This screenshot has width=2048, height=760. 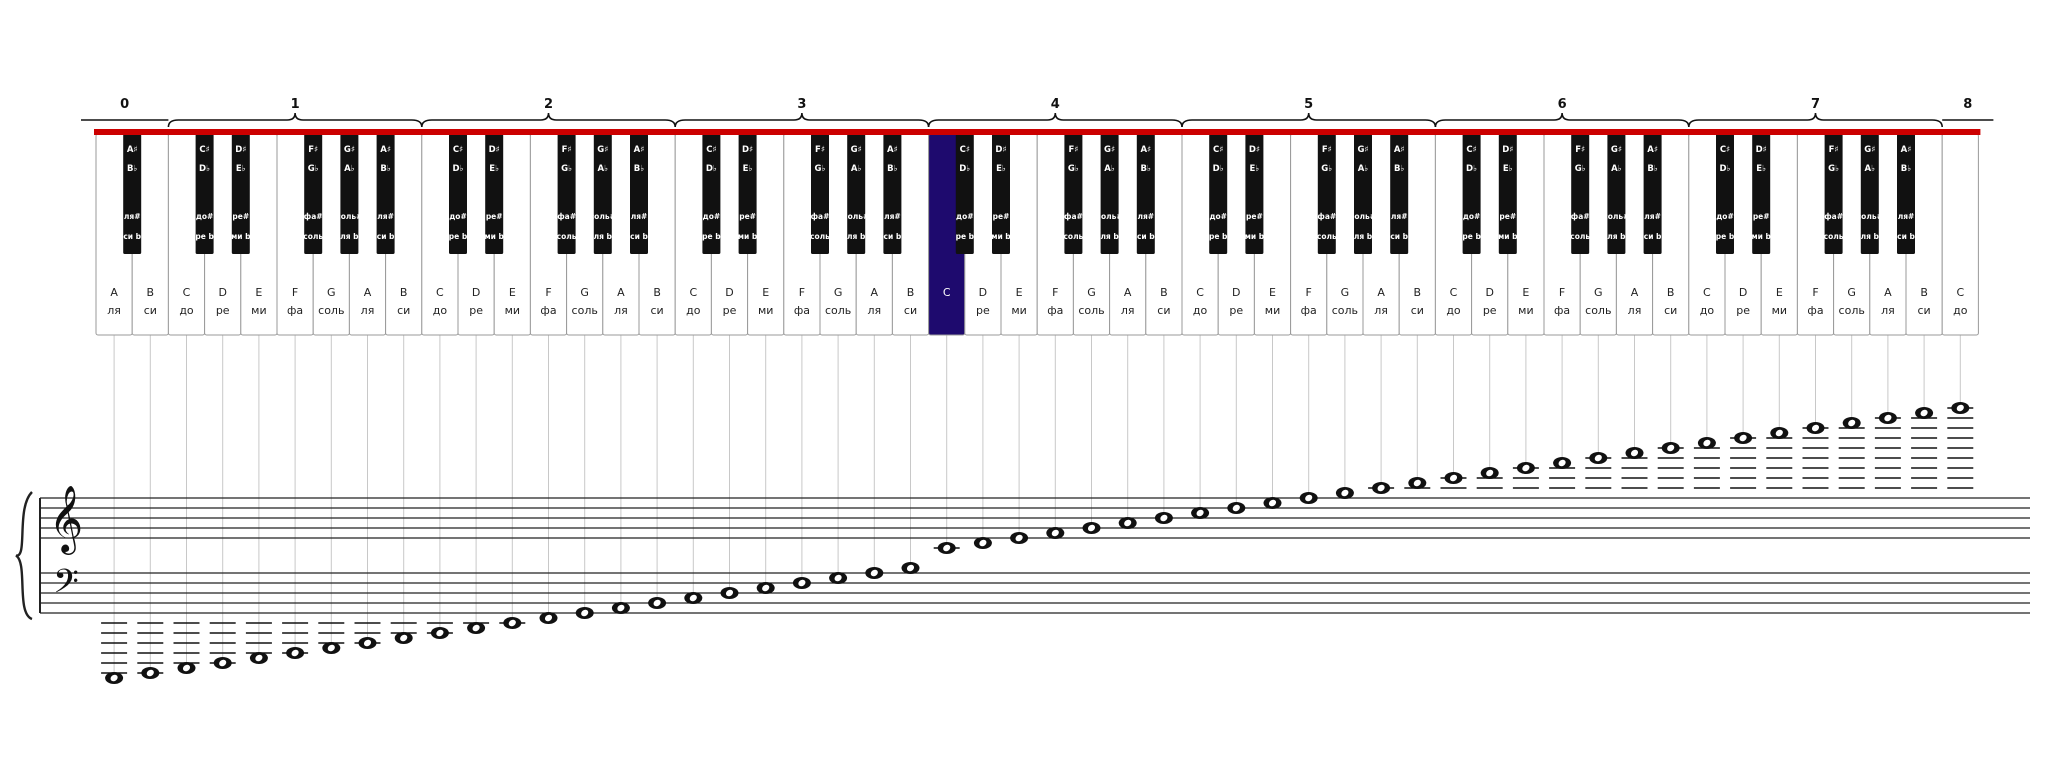 What do you see at coordinates (838, 292) in the screenshot?
I see `key-label-latin: G` at bounding box center [838, 292].